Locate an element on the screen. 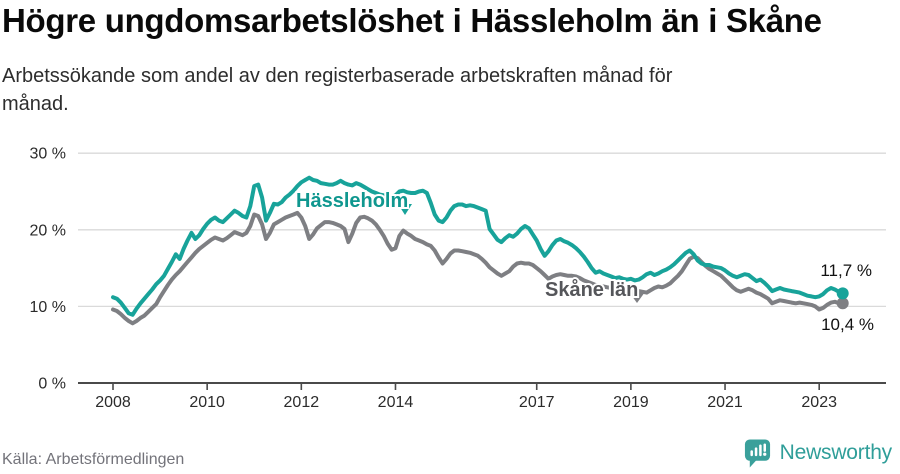  x-axis-labels: 2008 2010 2012 2014 2017 2019 2021 2023 is located at coordinates (466, 402).